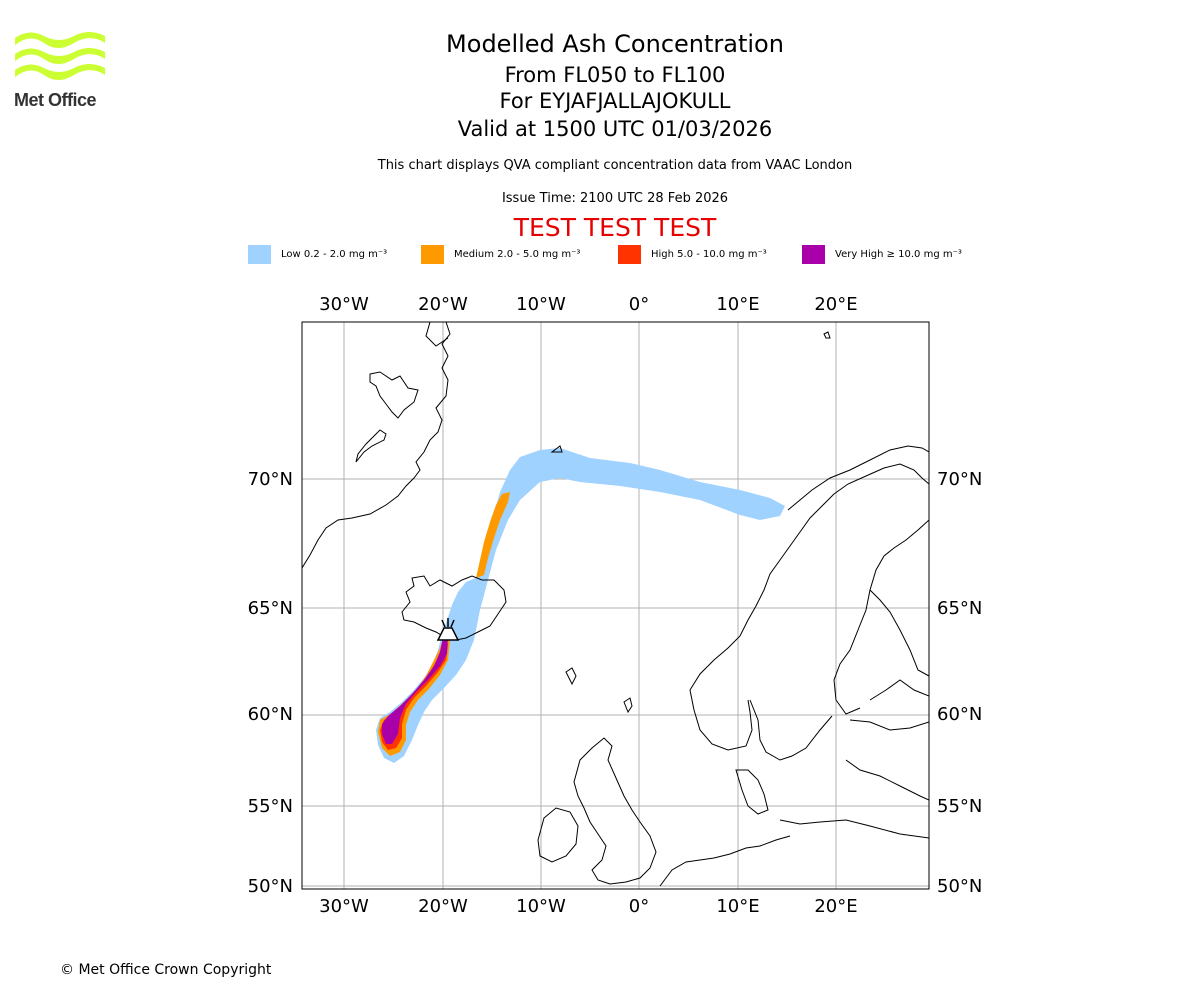  What do you see at coordinates (344, 304) in the screenshot?
I see `lon-label-top-30w: 30°W` at bounding box center [344, 304].